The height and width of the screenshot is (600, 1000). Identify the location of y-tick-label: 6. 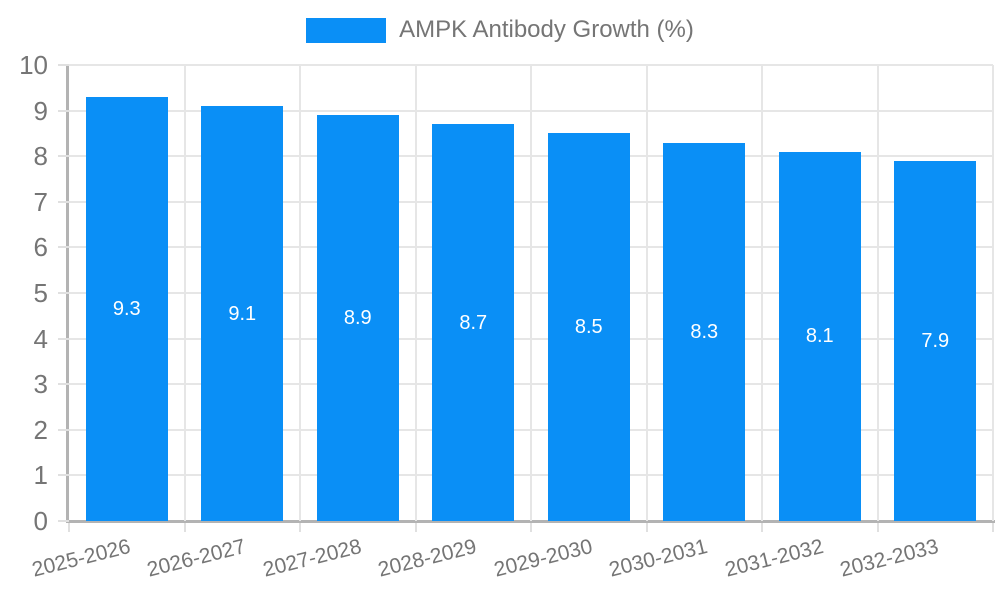
(40, 247).